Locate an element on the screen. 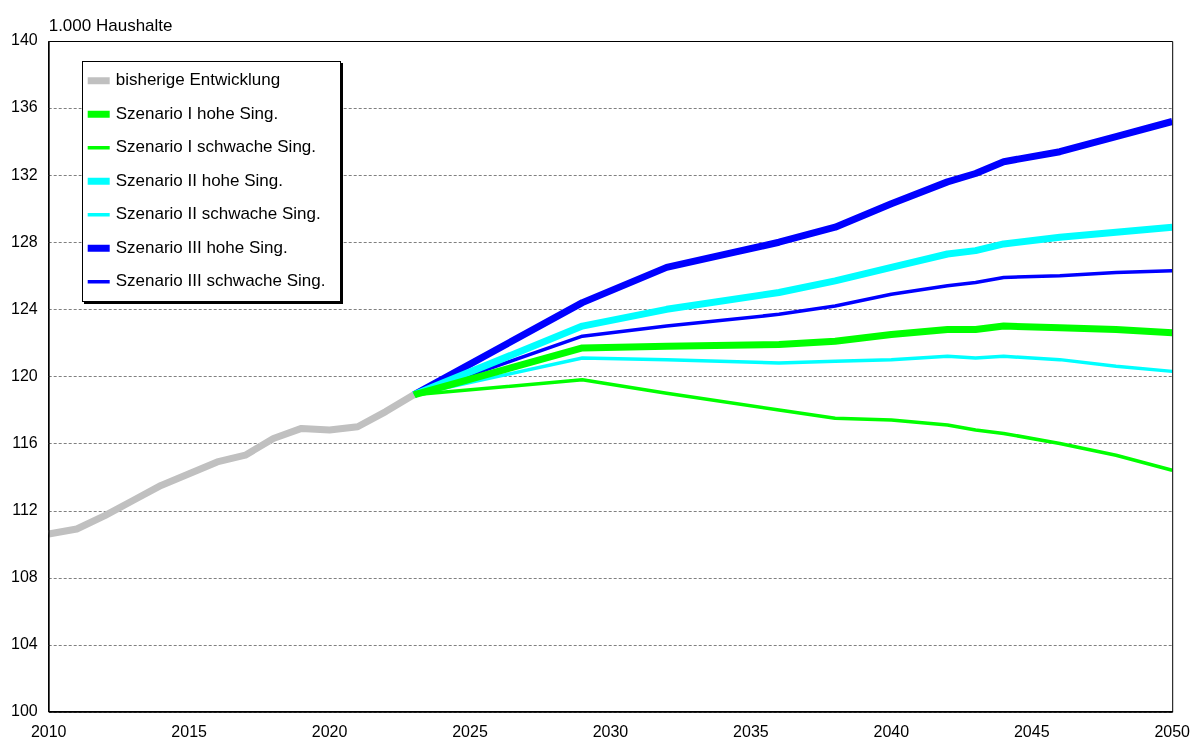 The height and width of the screenshot is (753, 1201). y-tick-label: 136 is located at coordinates (24, 107).